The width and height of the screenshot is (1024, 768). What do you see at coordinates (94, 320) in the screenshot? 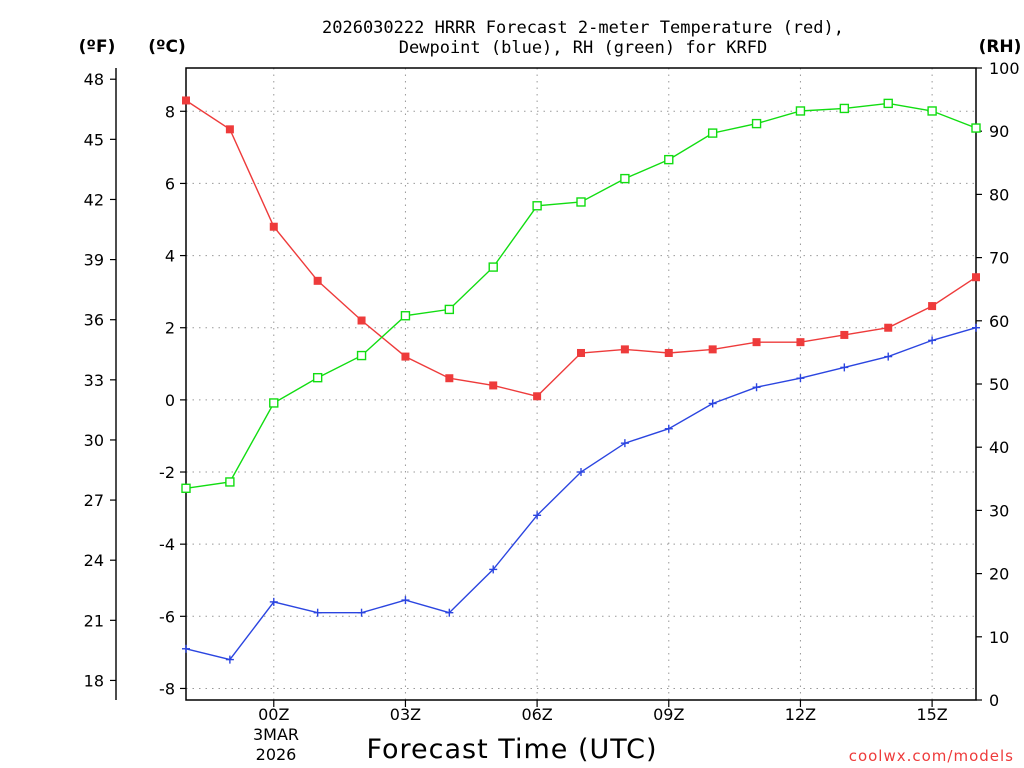
I see `fahrenheit-tick-label: 36` at bounding box center [94, 320].